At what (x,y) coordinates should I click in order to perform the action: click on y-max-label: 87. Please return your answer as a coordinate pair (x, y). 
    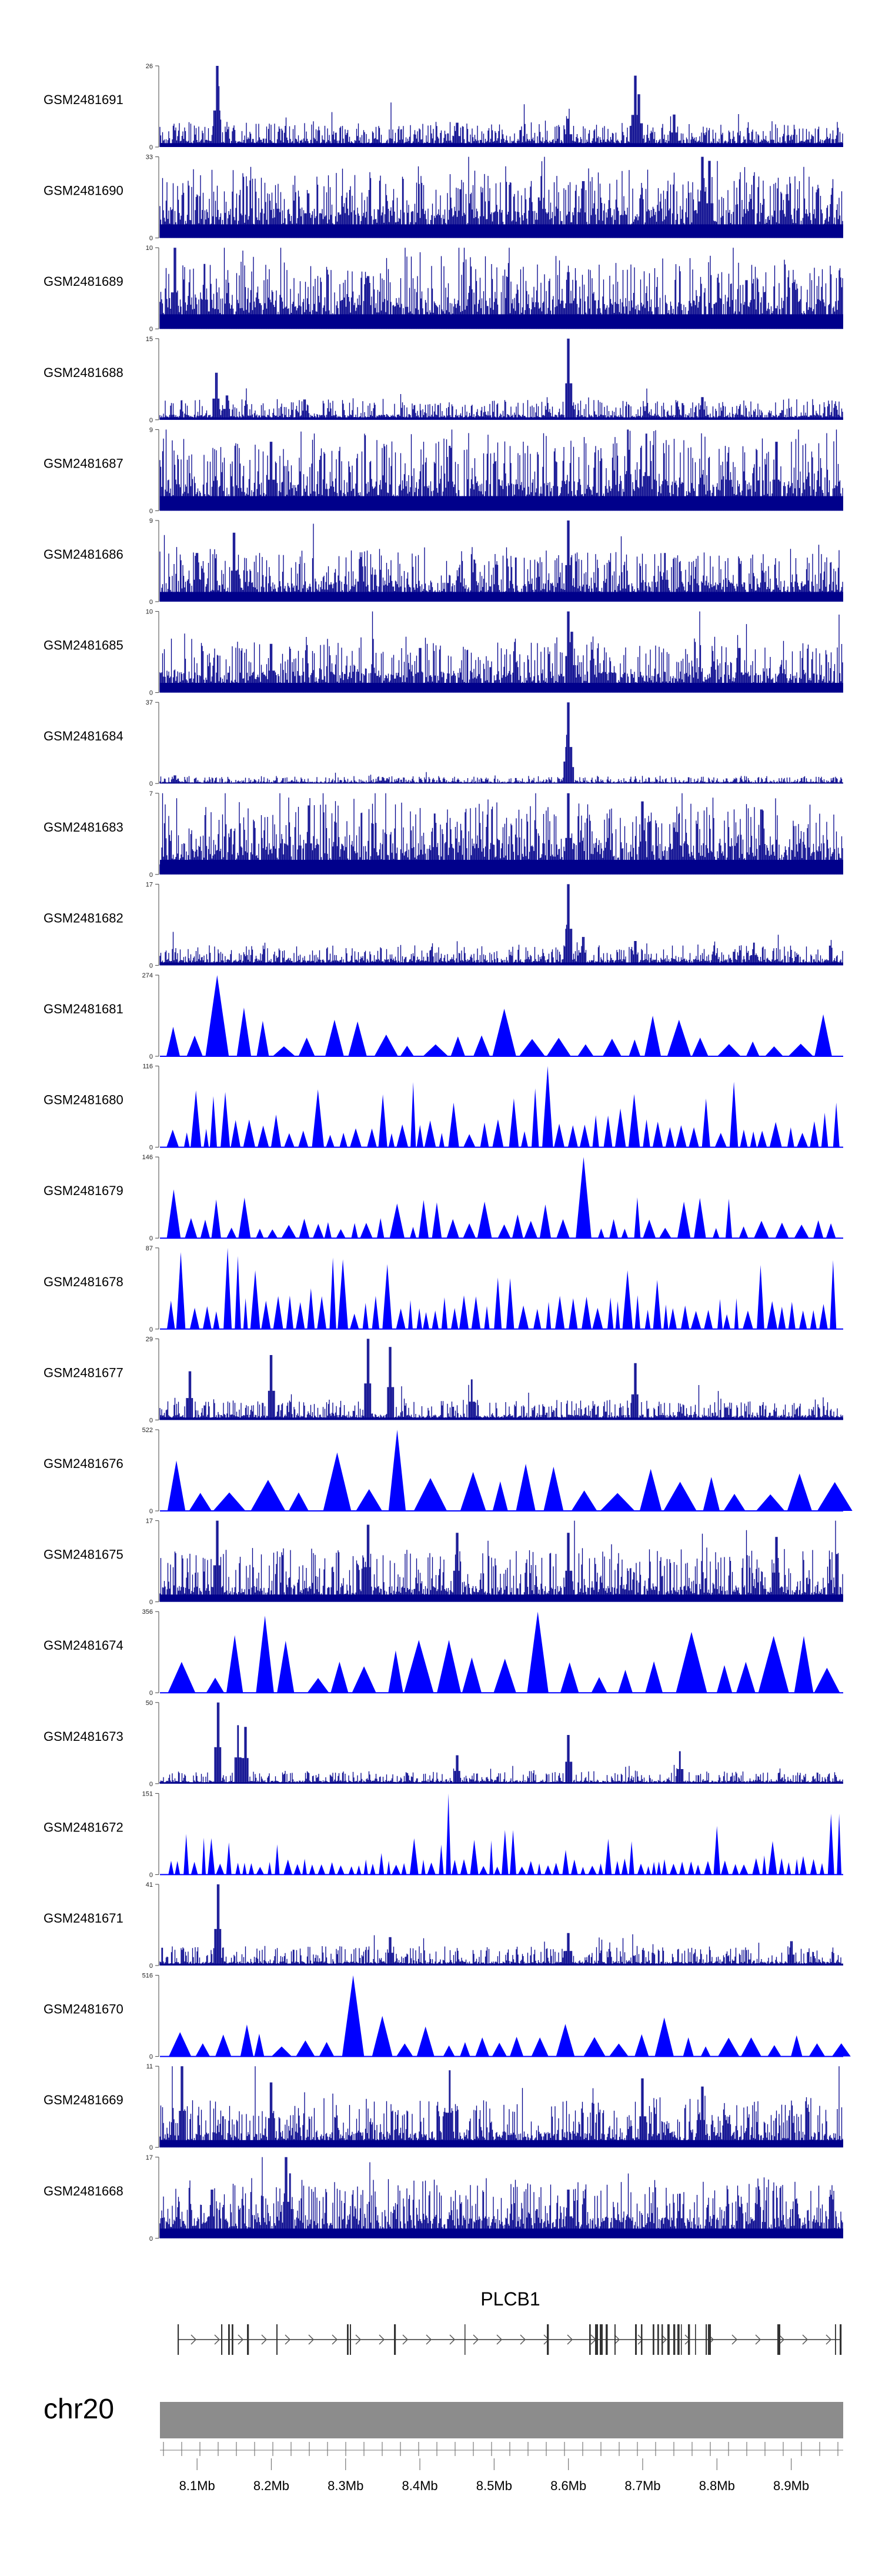
    Looking at the image, I should click on (149, 1248).